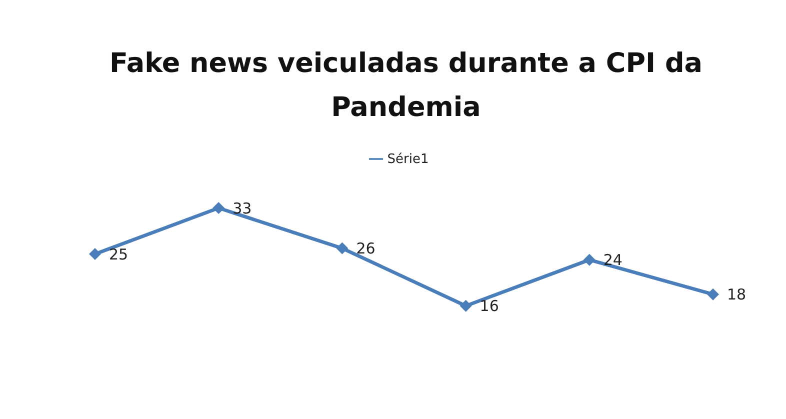 The image size is (786, 419). Describe the element at coordinates (406, 86) in the screenshot. I see `chart-title: Fake news veiculadas durante a CPI da Pandemia` at that location.